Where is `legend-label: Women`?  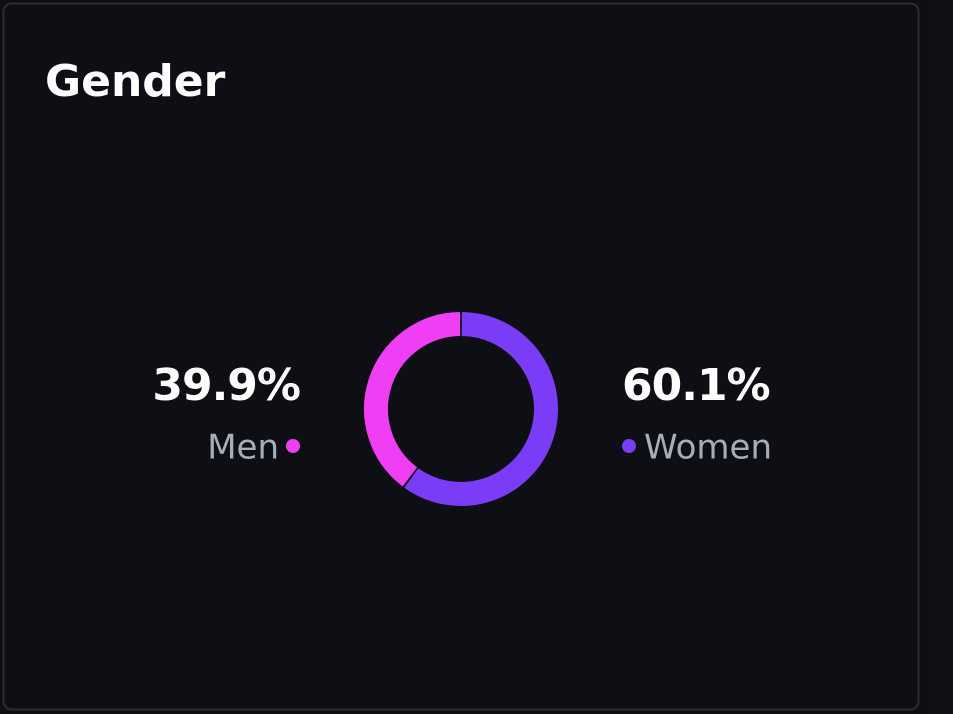 legend-label: Women is located at coordinates (708, 448).